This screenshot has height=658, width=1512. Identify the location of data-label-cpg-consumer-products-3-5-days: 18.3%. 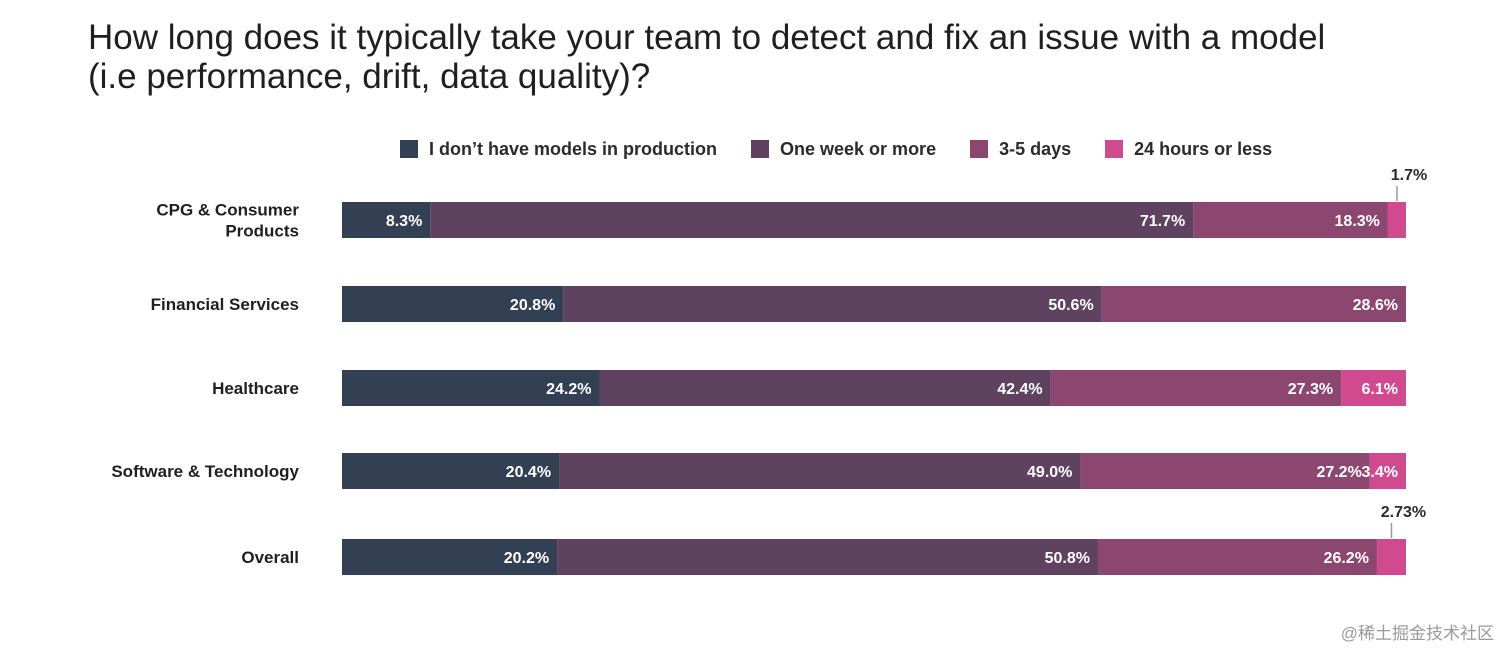
(1357, 221).